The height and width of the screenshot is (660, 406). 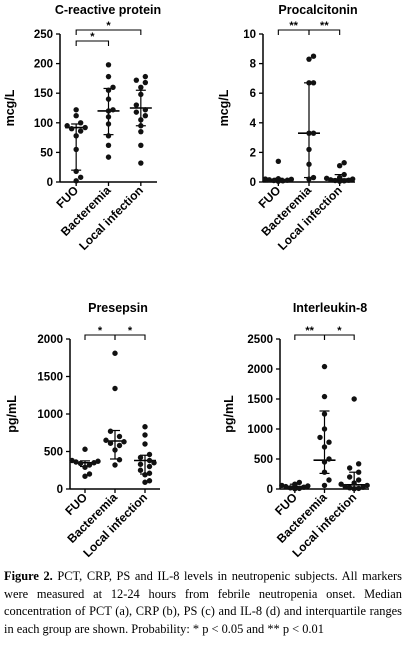 I want to click on y-tick-label: 2500, so click(x=260, y=340).